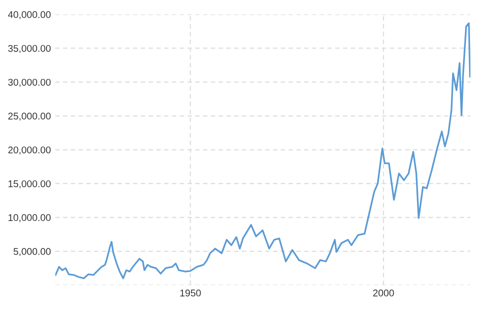  I want to click on y-tick-label: 10,000.00, so click(29, 218).